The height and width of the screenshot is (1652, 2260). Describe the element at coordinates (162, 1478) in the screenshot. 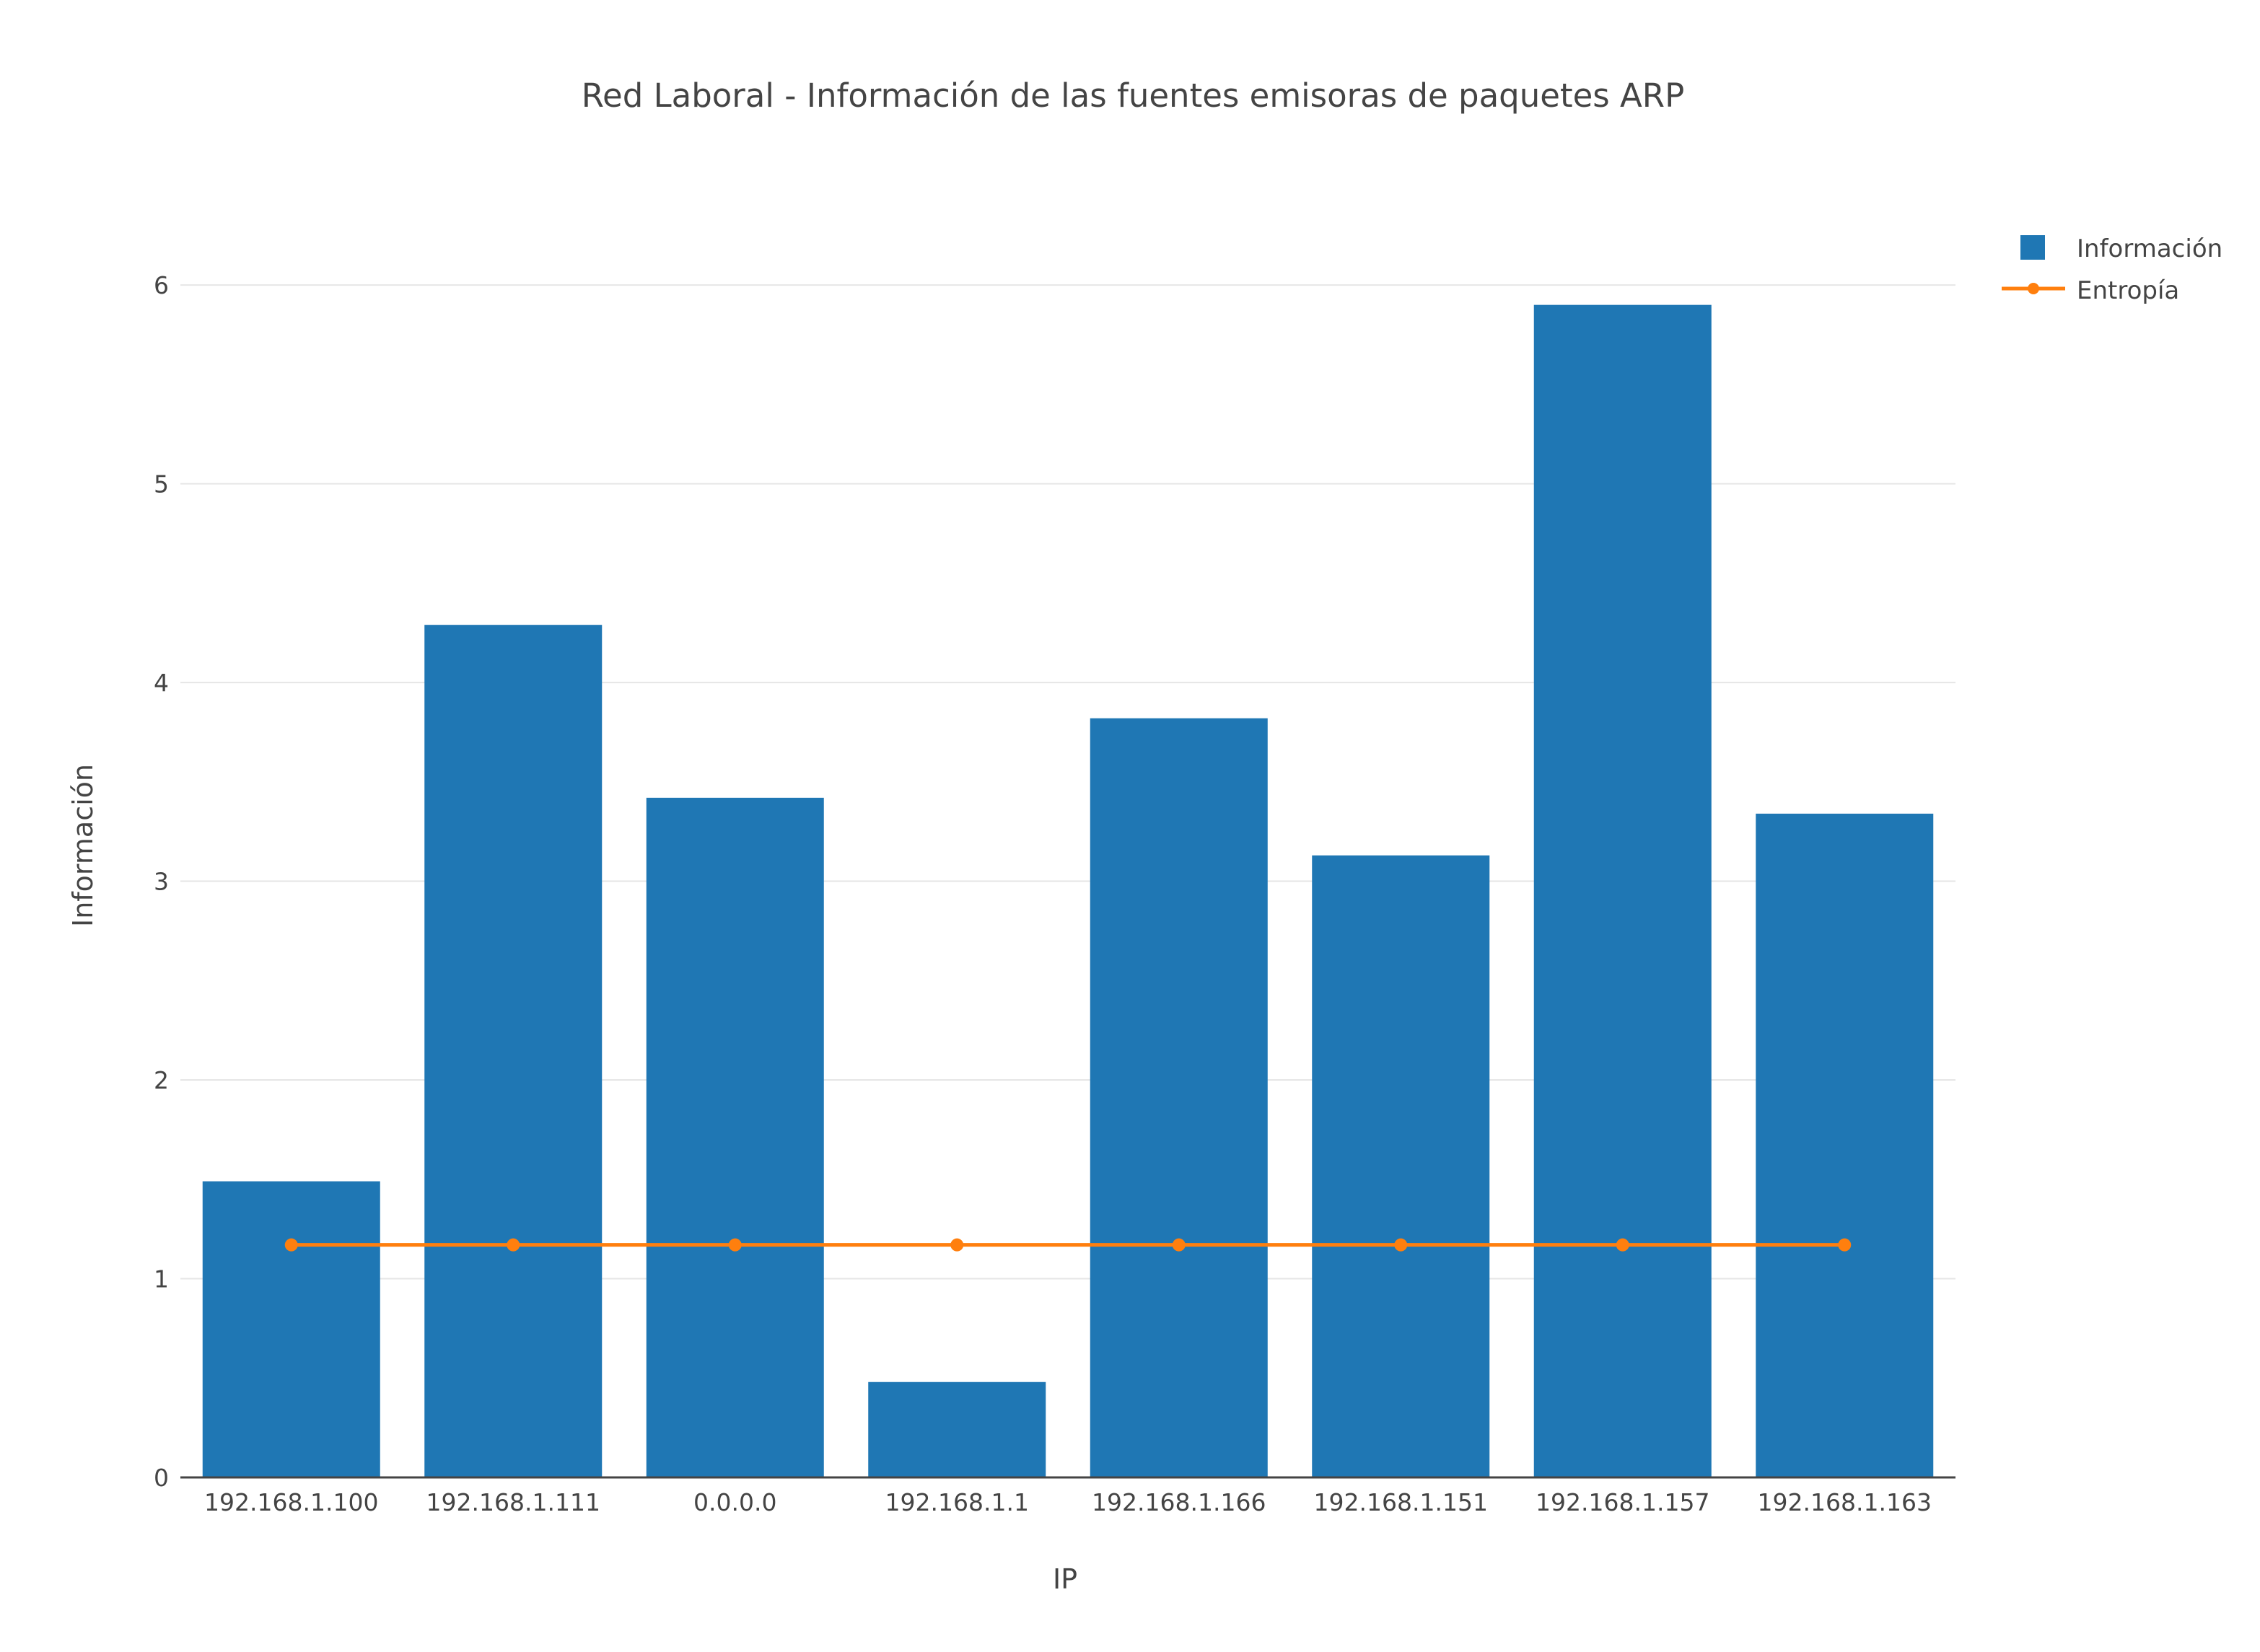

I see `y-tick-label: 0` at that location.